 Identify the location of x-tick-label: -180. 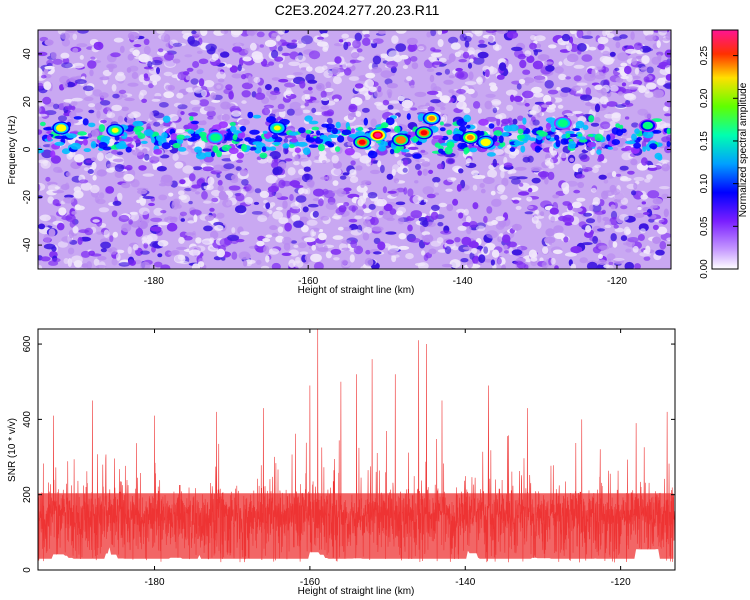
(155, 582).